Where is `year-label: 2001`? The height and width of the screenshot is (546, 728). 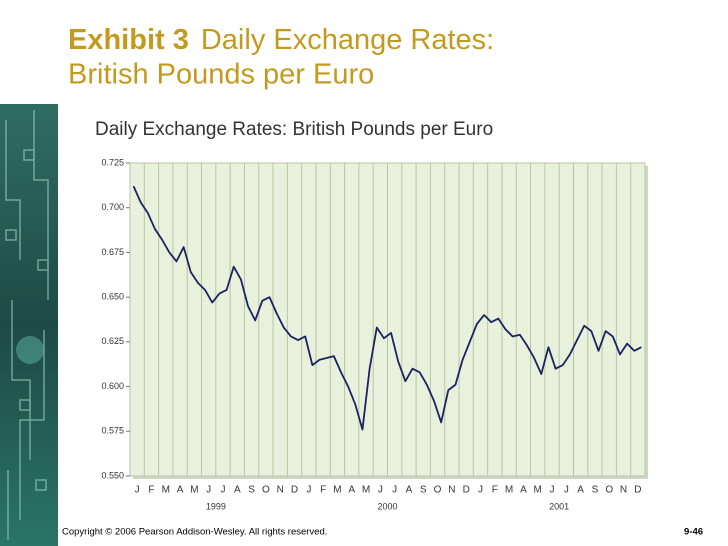 year-label: 2001 is located at coordinates (559, 506).